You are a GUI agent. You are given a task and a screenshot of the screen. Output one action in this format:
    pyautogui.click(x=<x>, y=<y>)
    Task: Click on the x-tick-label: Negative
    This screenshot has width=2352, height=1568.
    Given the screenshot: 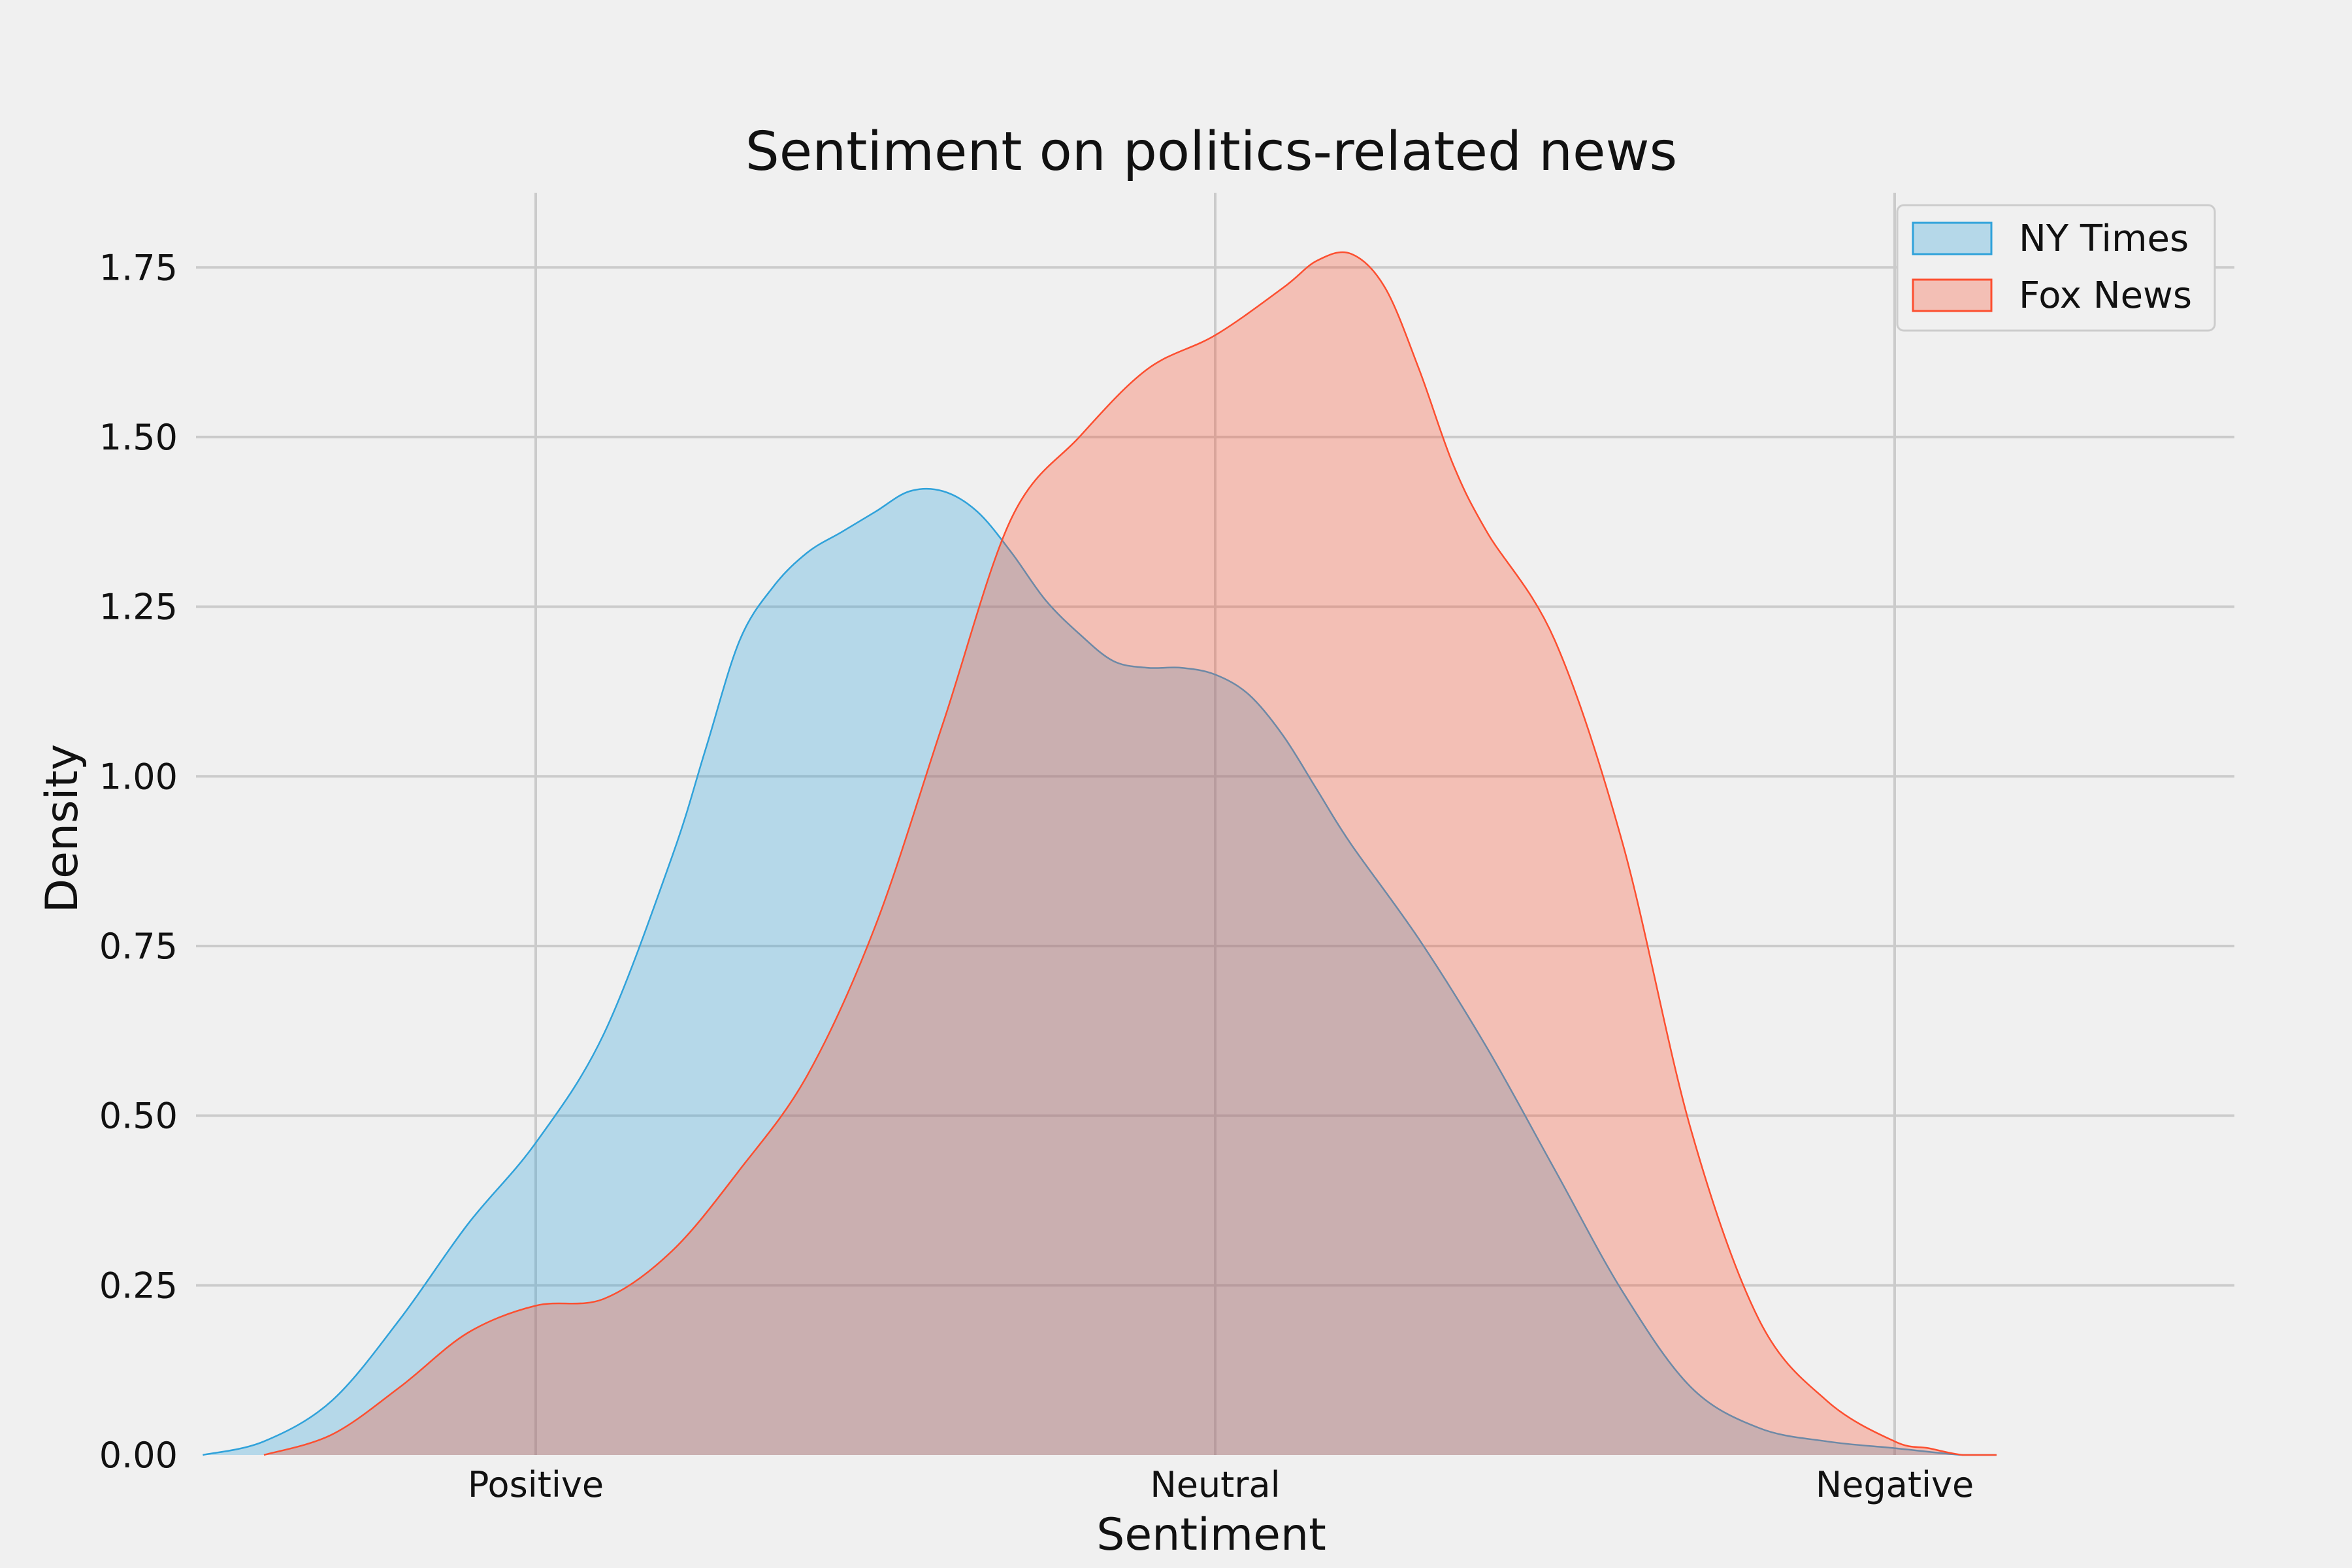 What is the action you would take?
    pyautogui.click(x=1895, y=1484)
    